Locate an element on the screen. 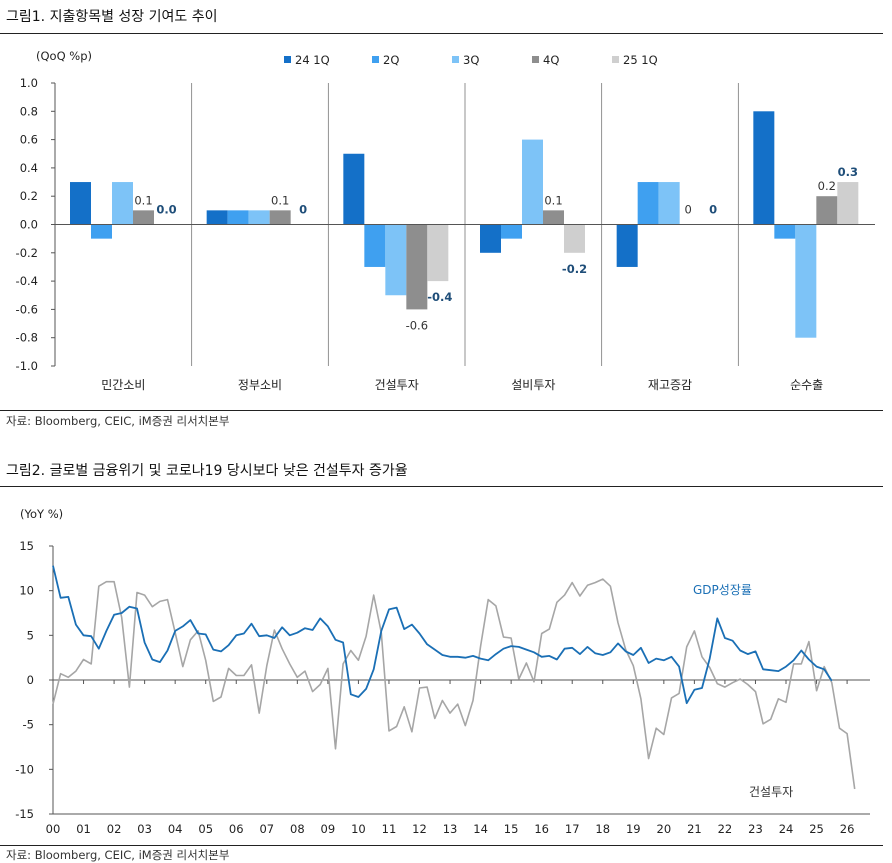 Image resolution: width=892 pixels, height=863 pixels. legend-label-0: 24 1Q is located at coordinates (312, 60).